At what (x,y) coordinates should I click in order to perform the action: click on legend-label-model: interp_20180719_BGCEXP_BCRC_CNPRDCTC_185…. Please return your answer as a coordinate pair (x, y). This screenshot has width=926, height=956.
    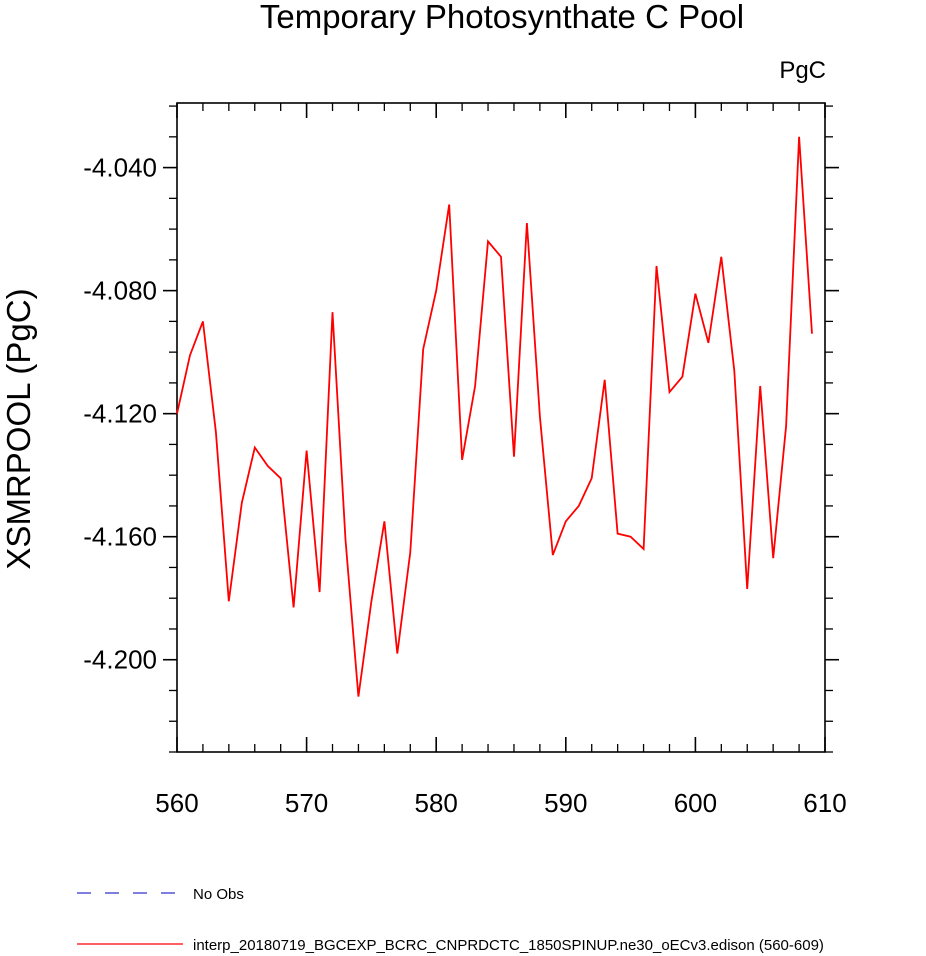
    Looking at the image, I should click on (508, 945).